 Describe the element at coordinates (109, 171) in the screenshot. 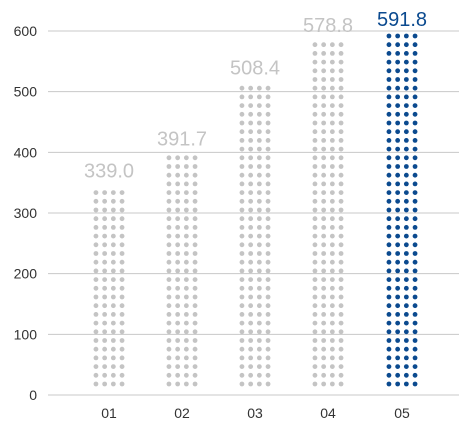

I see `value-label: 339.0` at that location.